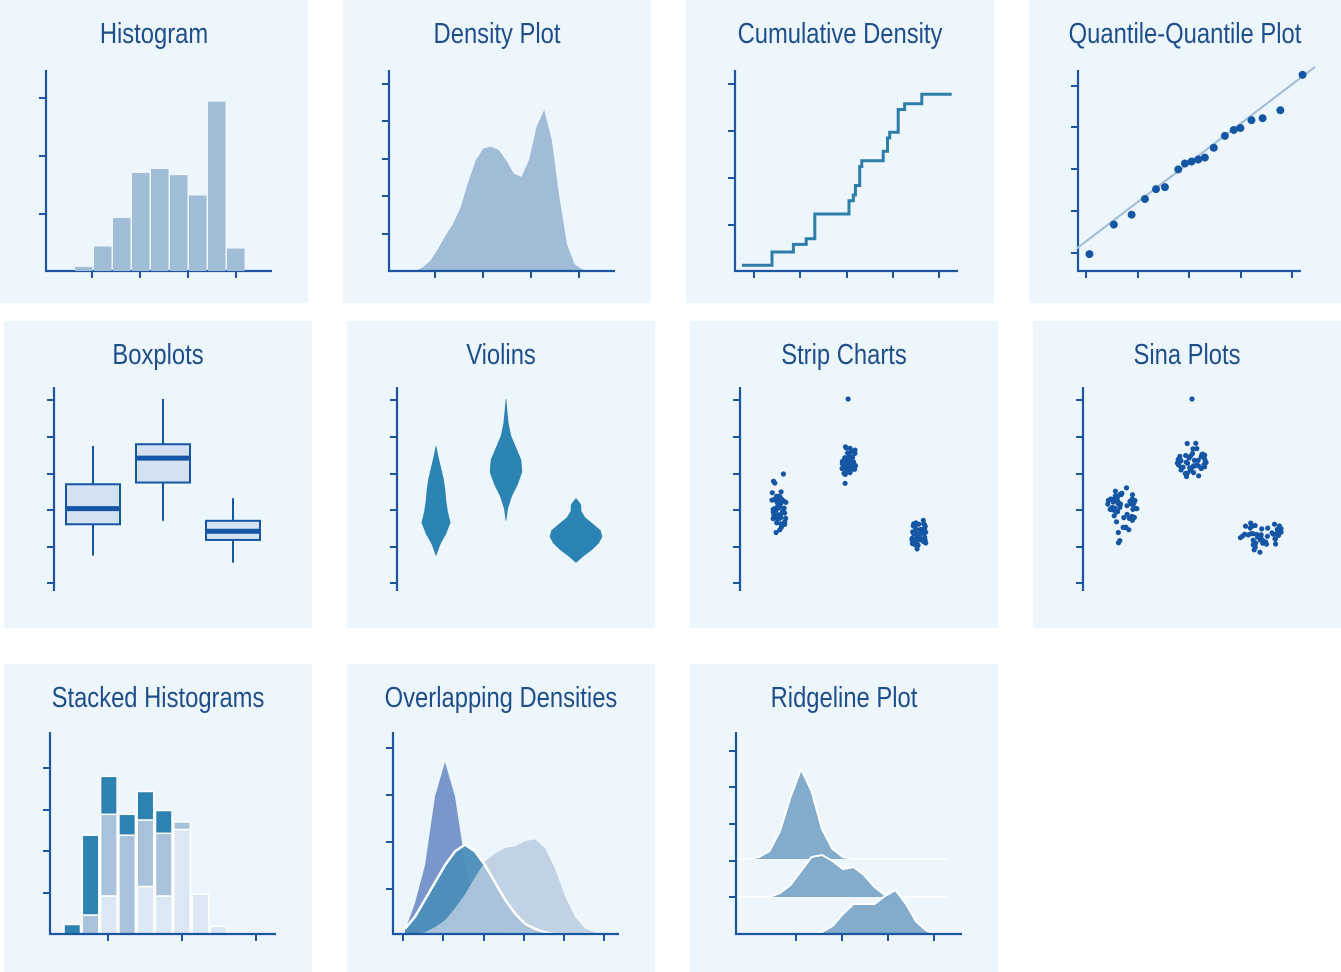  I want to click on violin-shape, so click(506, 460).